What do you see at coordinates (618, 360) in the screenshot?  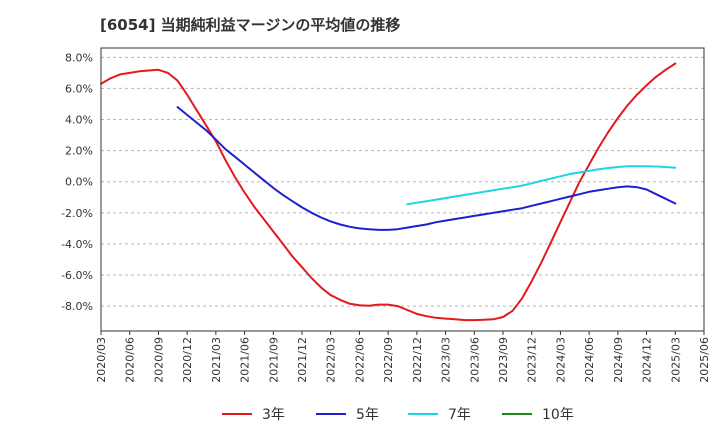 I see `x-tick-label: 2024/09` at bounding box center [618, 360].